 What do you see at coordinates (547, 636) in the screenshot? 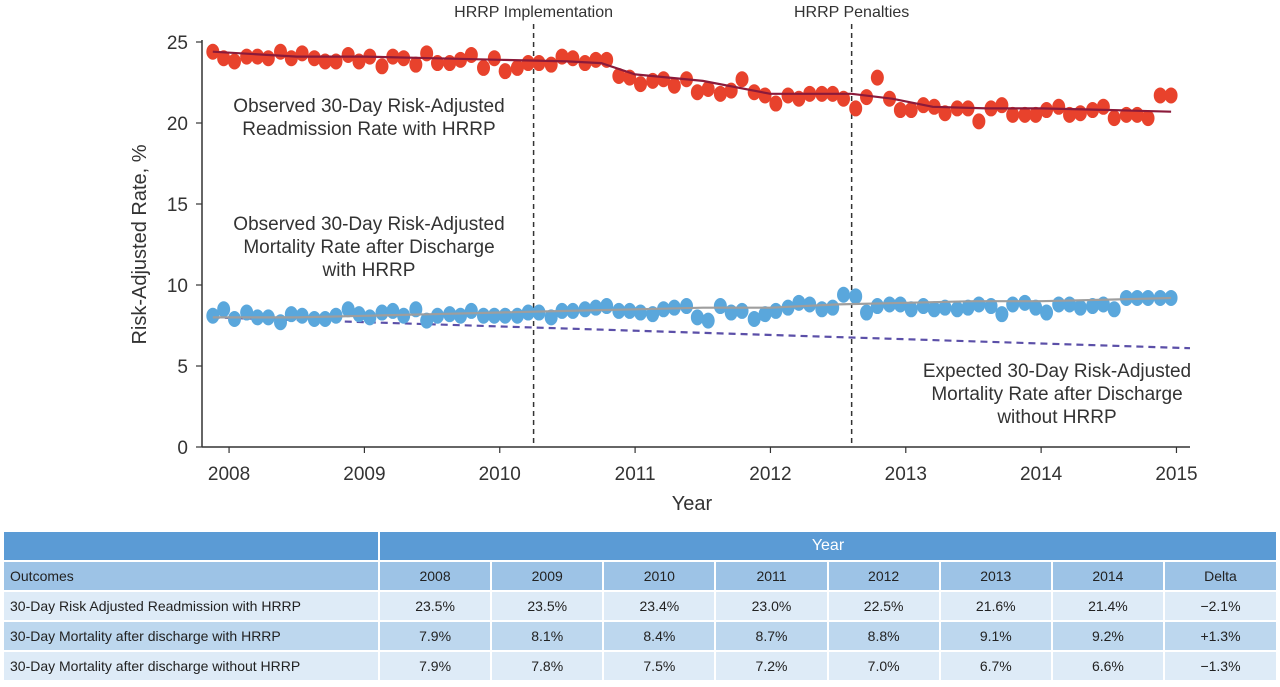
I see `table-cell: 8.1%` at bounding box center [547, 636].